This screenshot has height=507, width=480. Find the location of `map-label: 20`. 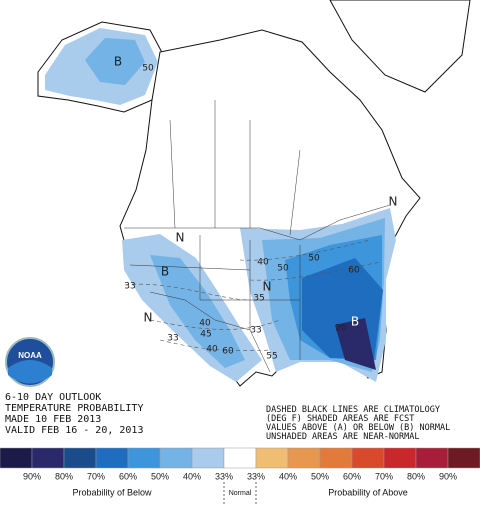

map-label: 20 is located at coordinates (341, 329).